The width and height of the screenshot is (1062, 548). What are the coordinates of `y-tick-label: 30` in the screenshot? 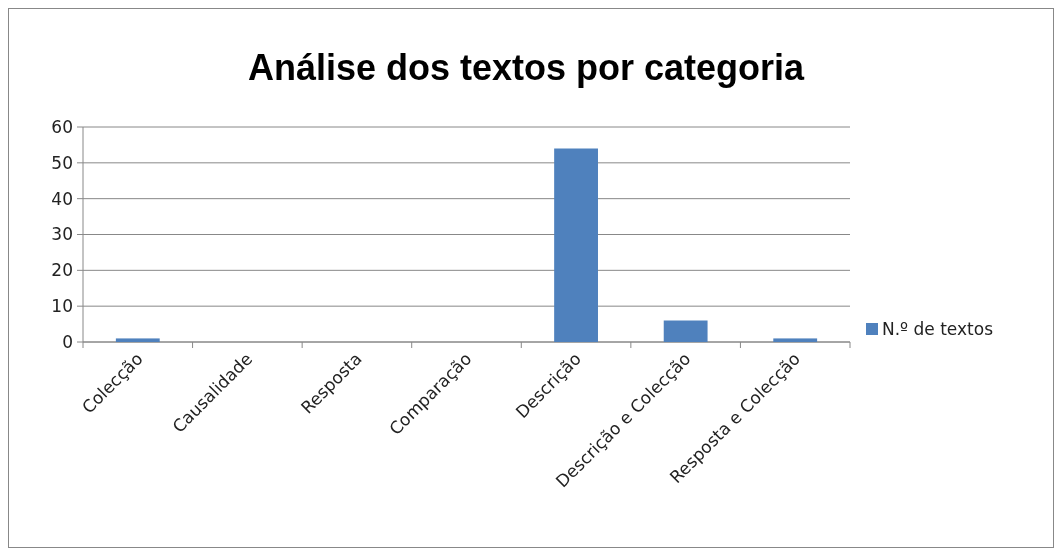 It's located at (62, 234).